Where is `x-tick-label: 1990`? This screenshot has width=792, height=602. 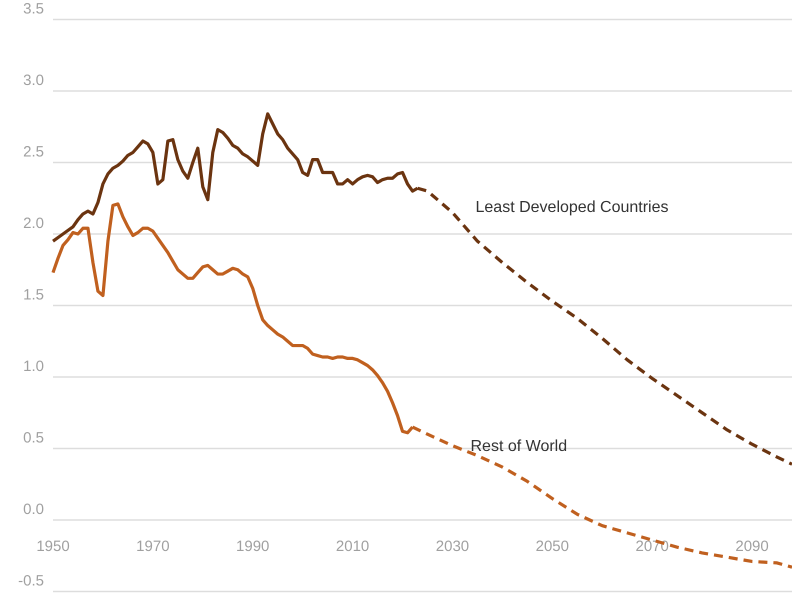 x-tick-label: 1990 is located at coordinates (253, 546).